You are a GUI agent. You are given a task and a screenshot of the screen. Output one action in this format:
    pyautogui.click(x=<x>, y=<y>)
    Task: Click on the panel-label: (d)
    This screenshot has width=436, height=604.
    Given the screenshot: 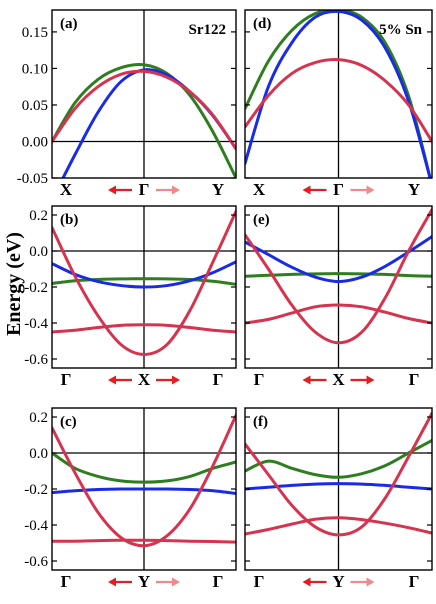 What is the action you would take?
    pyautogui.click(x=262, y=24)
    